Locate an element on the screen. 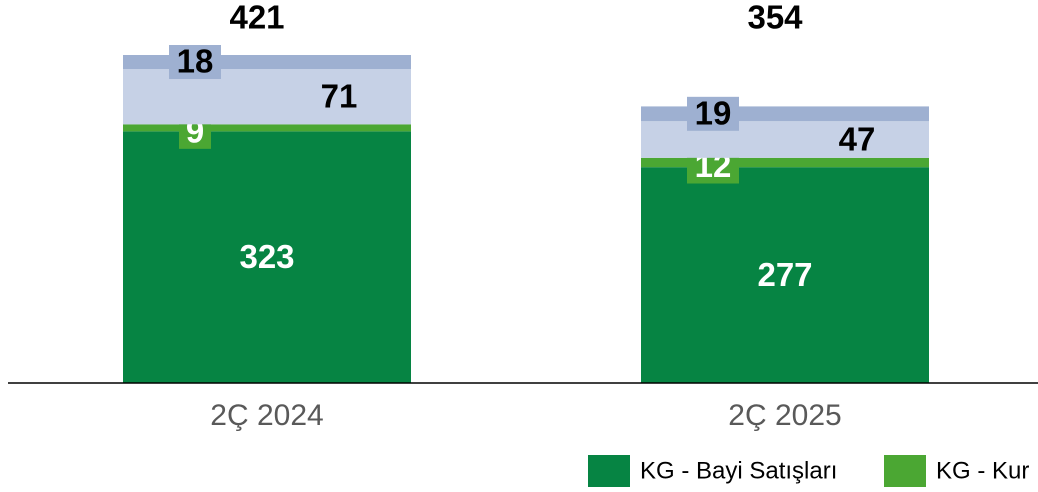  x-tick-label: 2Ç 2024 is located at coordinates (266, 415).